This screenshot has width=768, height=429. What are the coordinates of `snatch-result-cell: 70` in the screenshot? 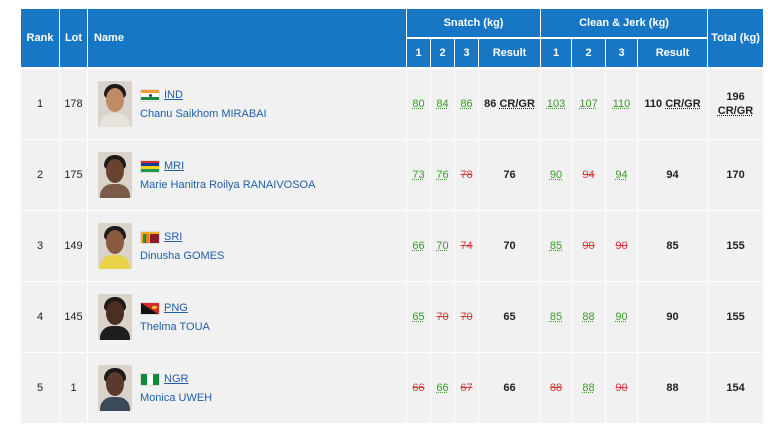 It's located at (510, 246).